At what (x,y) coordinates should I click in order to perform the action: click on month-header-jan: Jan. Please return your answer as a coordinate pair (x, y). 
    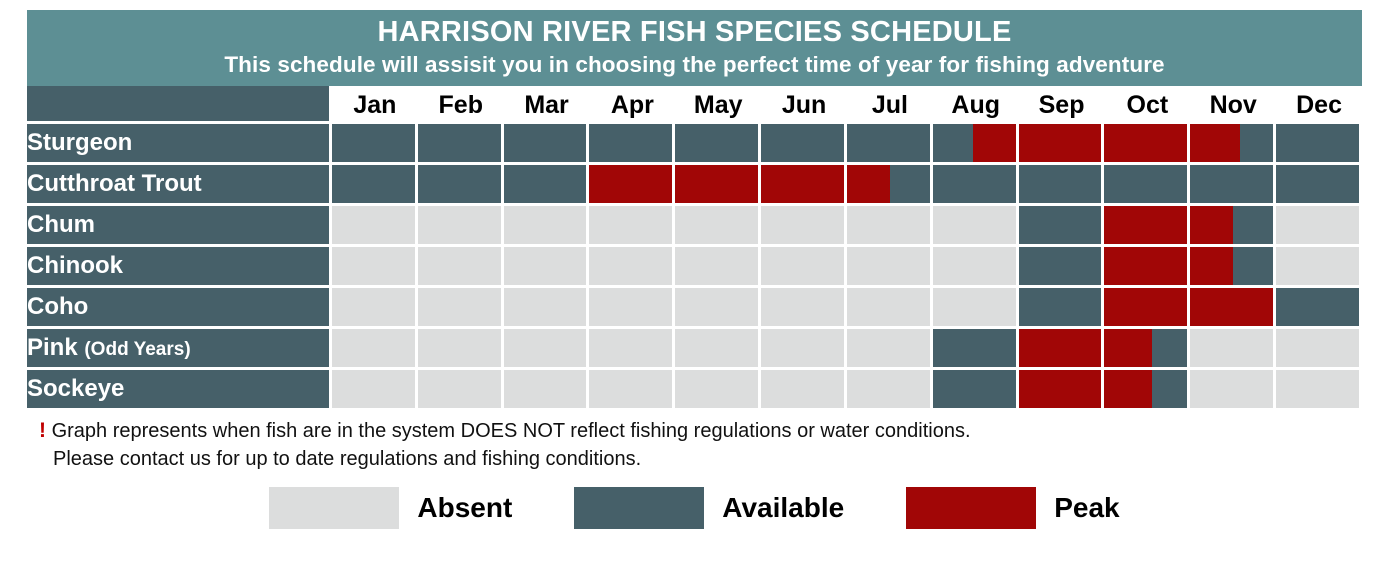
    Looking at the image, I should click on (375, 105).